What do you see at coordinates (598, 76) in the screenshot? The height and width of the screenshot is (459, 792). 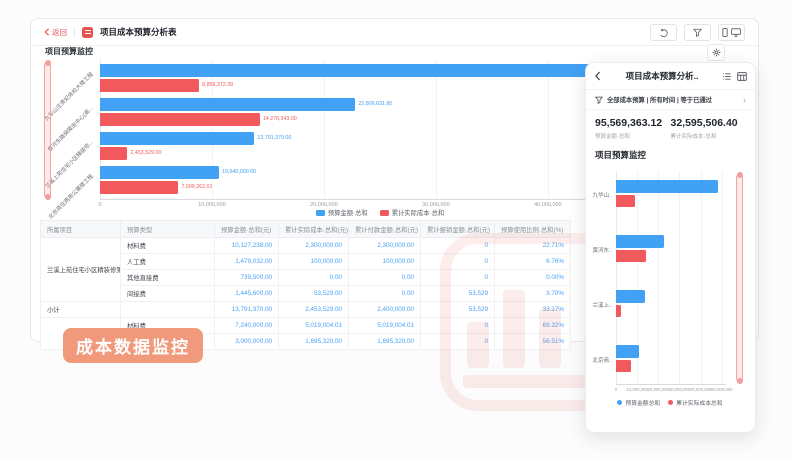 I see `back-icon` at bounding box center [598, 76].